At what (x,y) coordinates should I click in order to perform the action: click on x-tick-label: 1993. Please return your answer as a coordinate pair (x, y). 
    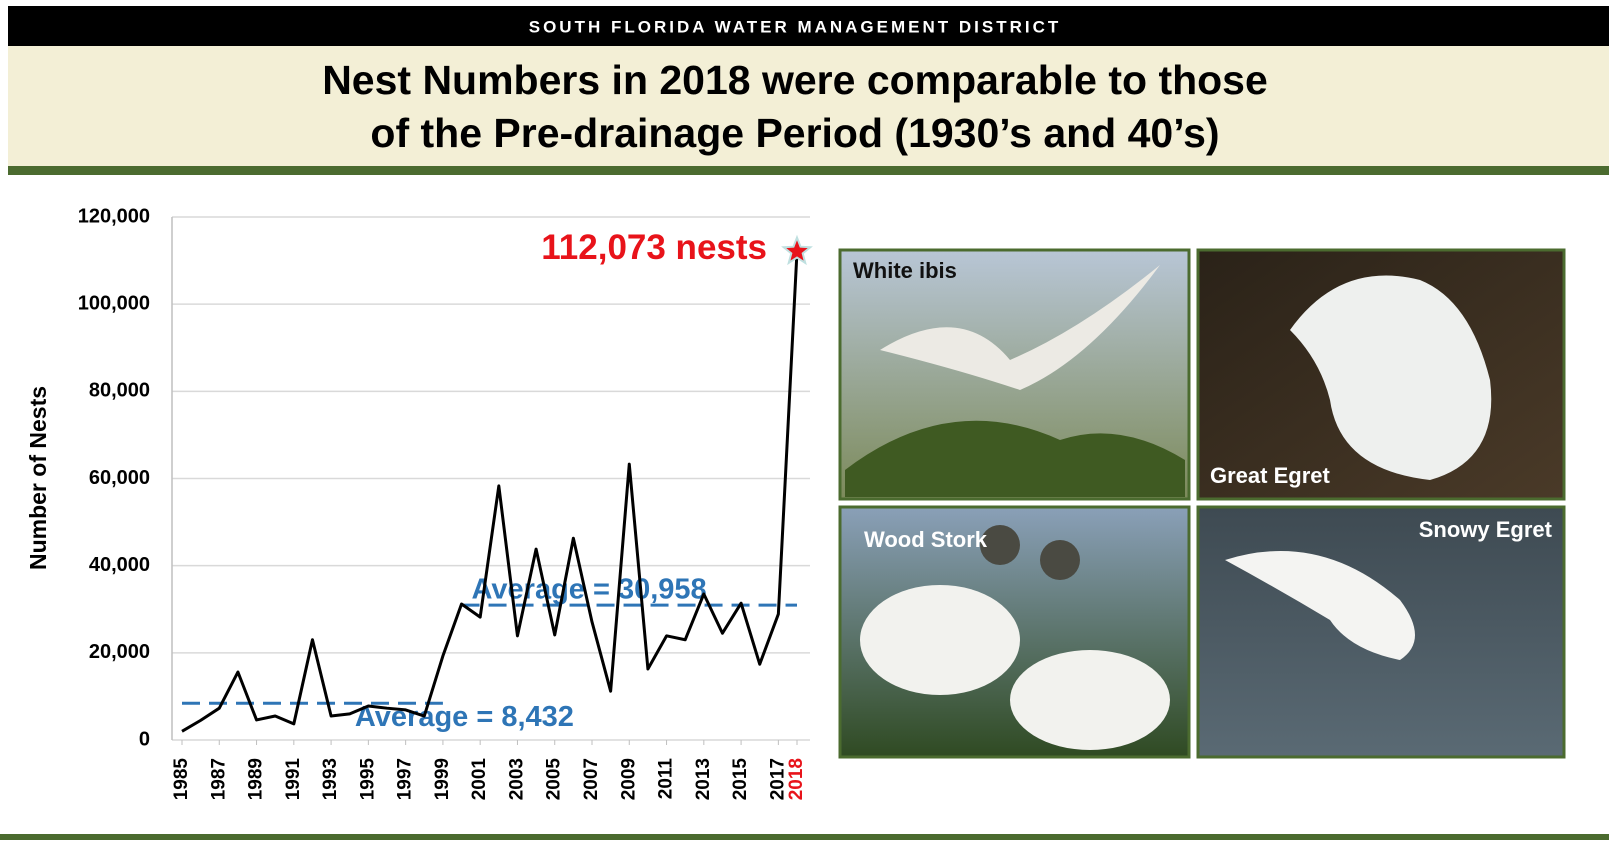
    Looking at the image, I should click on (330, 779).